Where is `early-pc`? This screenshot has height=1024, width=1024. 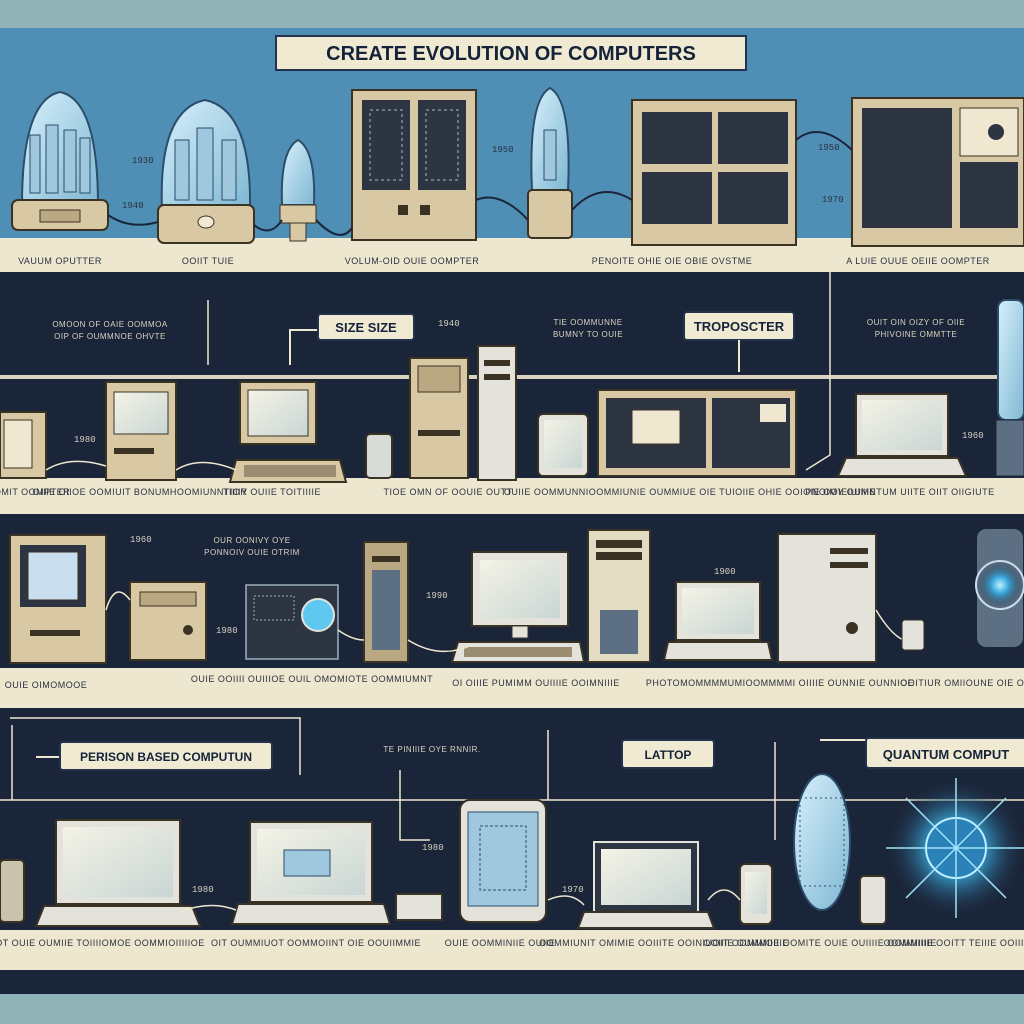 early-pc is located at coordinates (141, 431).